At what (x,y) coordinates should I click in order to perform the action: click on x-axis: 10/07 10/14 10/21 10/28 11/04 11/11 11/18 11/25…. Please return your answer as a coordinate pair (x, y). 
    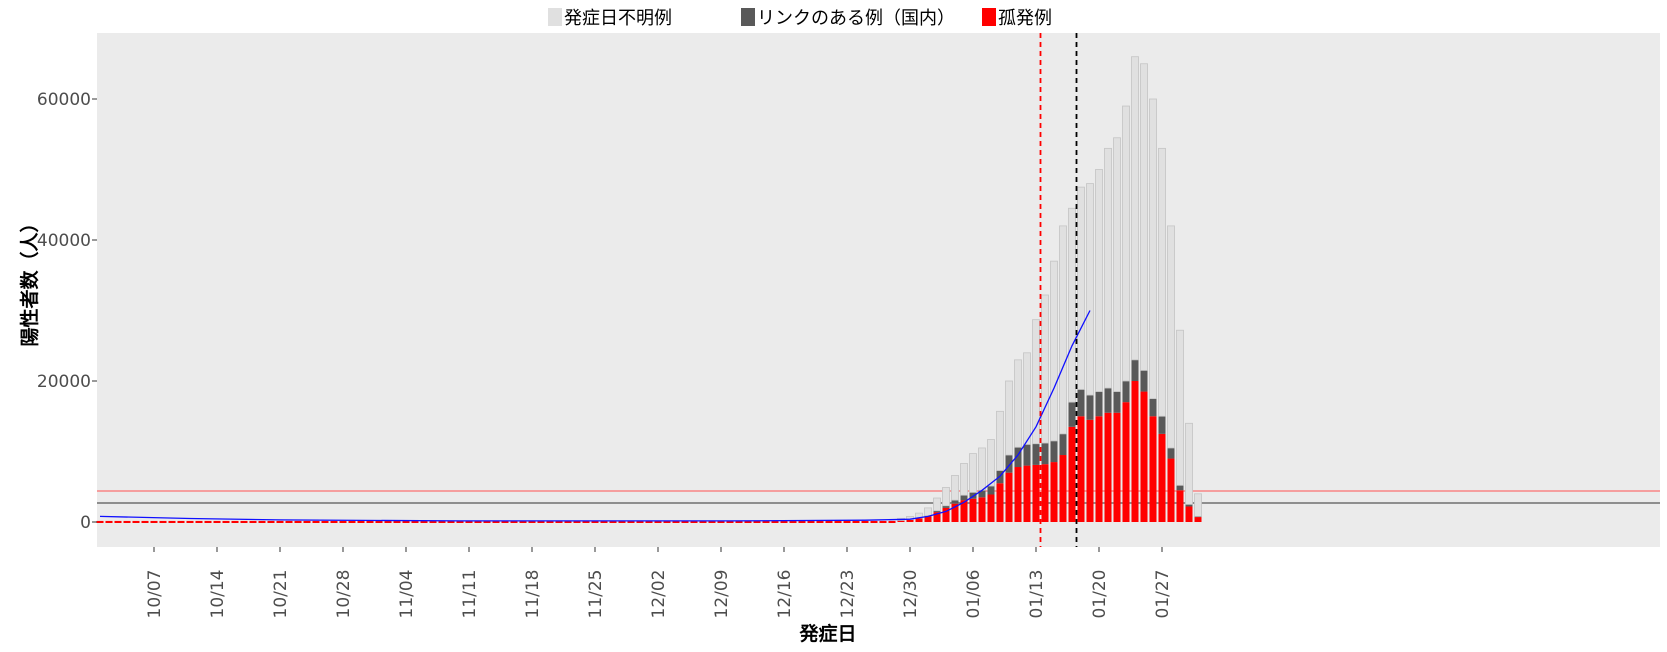
    Looking at the image, I should click on (659, 583).